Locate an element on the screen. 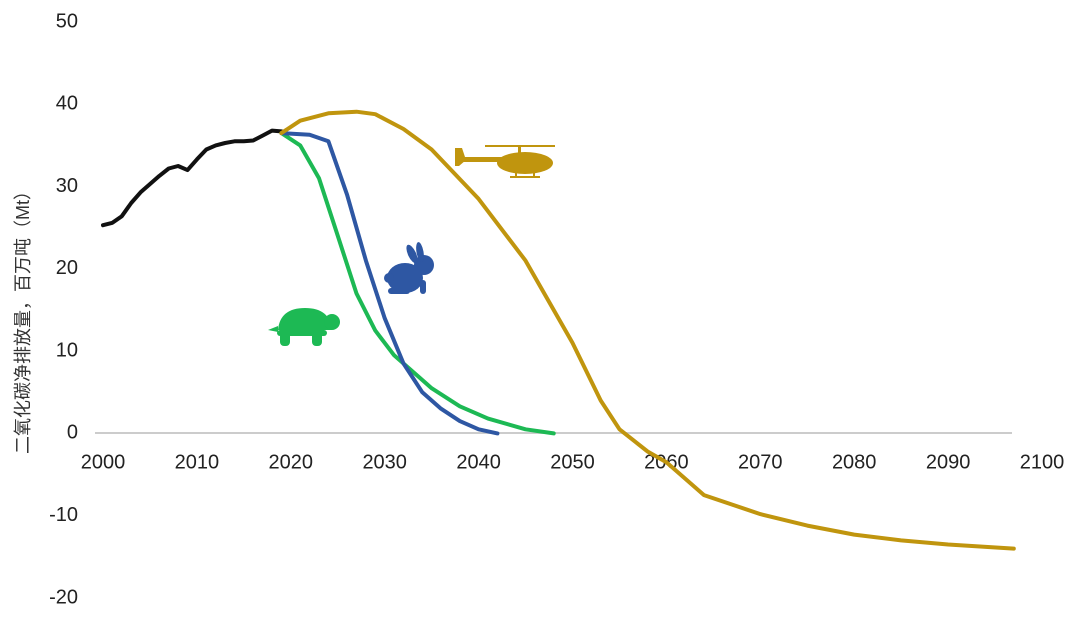 The image size is (1080, 618). x-tick-label: 2070 is located at coordinates (760, 463).